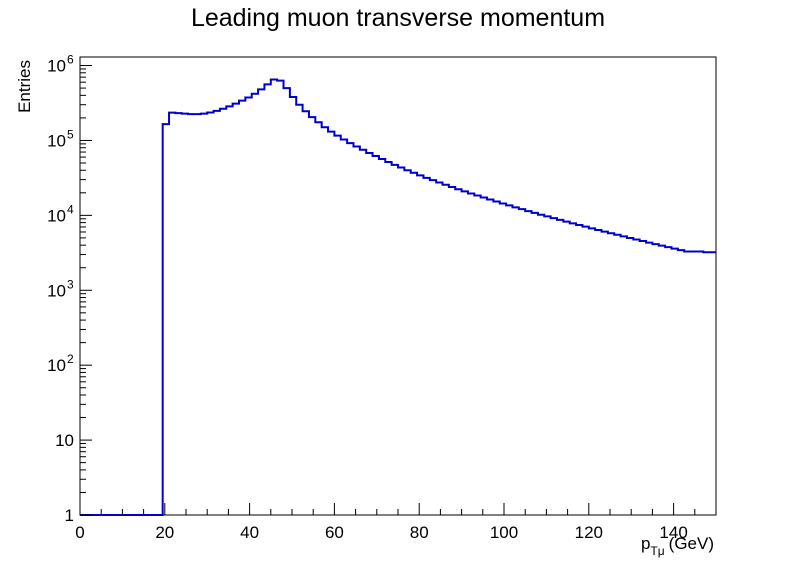 This screenshot has width=796, height=572. Describe the element at coordinates (70, 60) in the screenshot. I see `y-tick-exponent: 6` at that location.